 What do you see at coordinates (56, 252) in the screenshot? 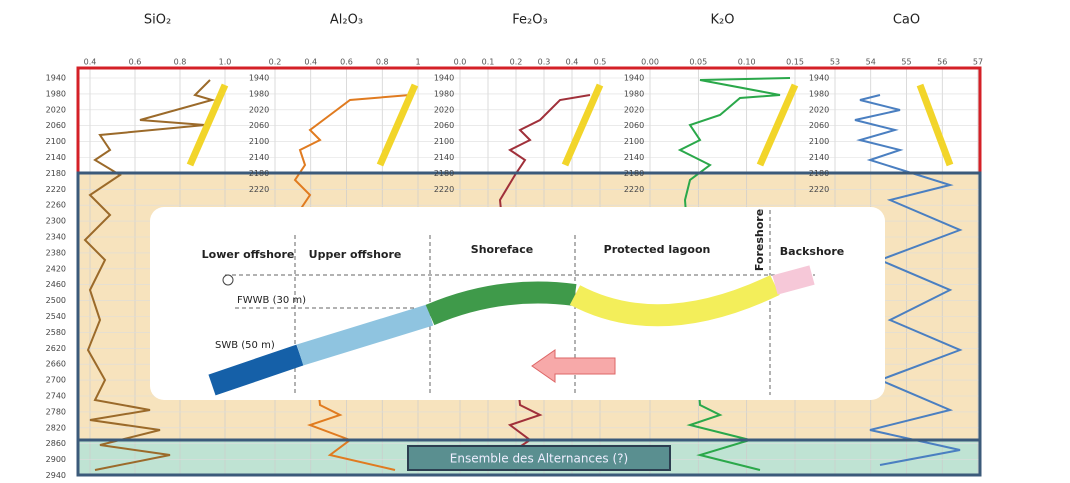
I see `depth-label: 2380` at bounding box center [56, 252].